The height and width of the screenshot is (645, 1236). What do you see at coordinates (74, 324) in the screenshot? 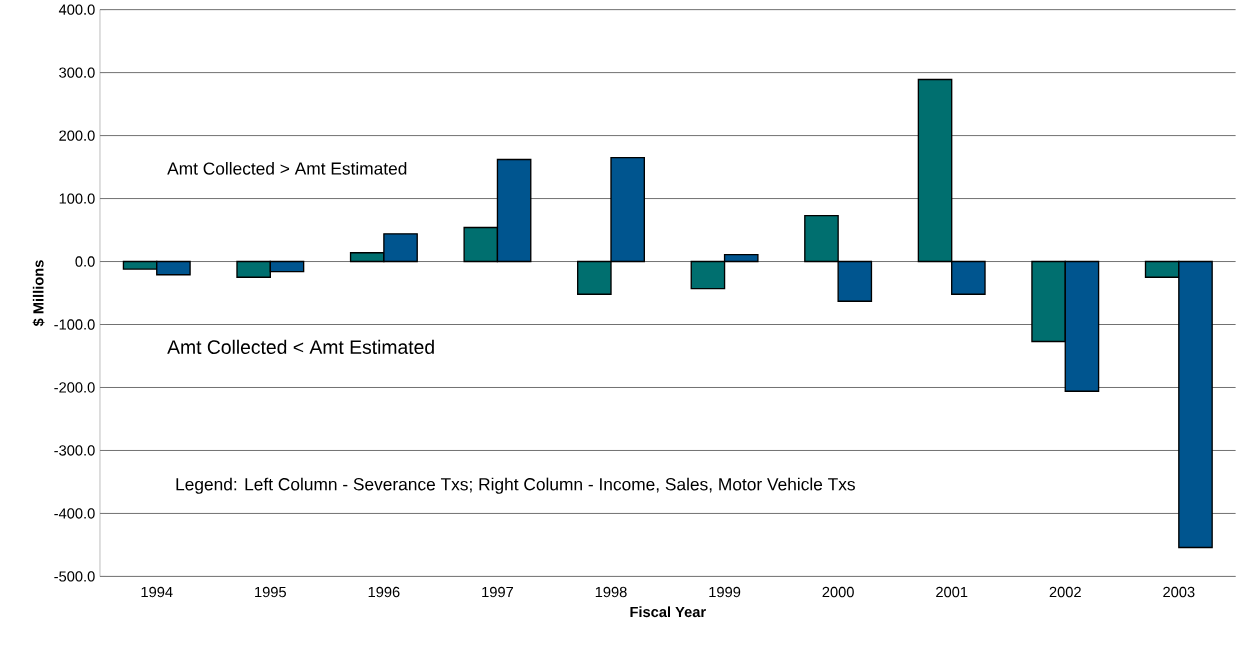
I see `y-tick-label: -100.0` at bounding box center [74, 324].